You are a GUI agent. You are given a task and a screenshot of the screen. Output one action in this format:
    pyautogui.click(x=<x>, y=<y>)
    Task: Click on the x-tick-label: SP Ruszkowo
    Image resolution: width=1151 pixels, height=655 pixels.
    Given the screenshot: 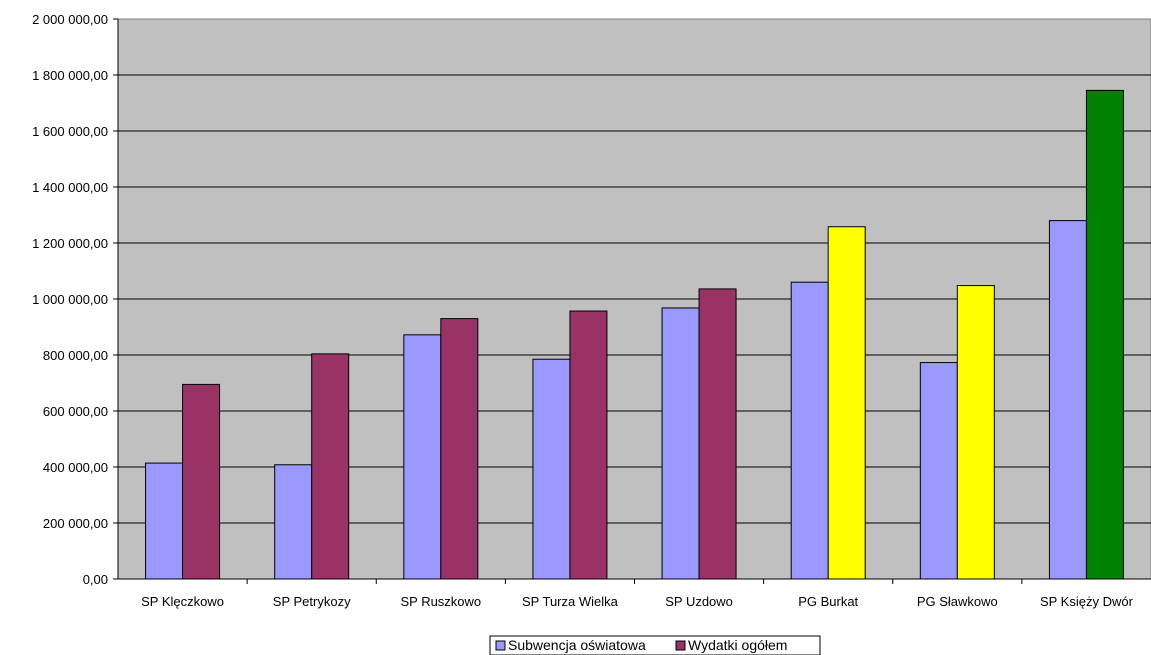 What is the action you would take?
    pyautogui.click(x=440, y=601)
    